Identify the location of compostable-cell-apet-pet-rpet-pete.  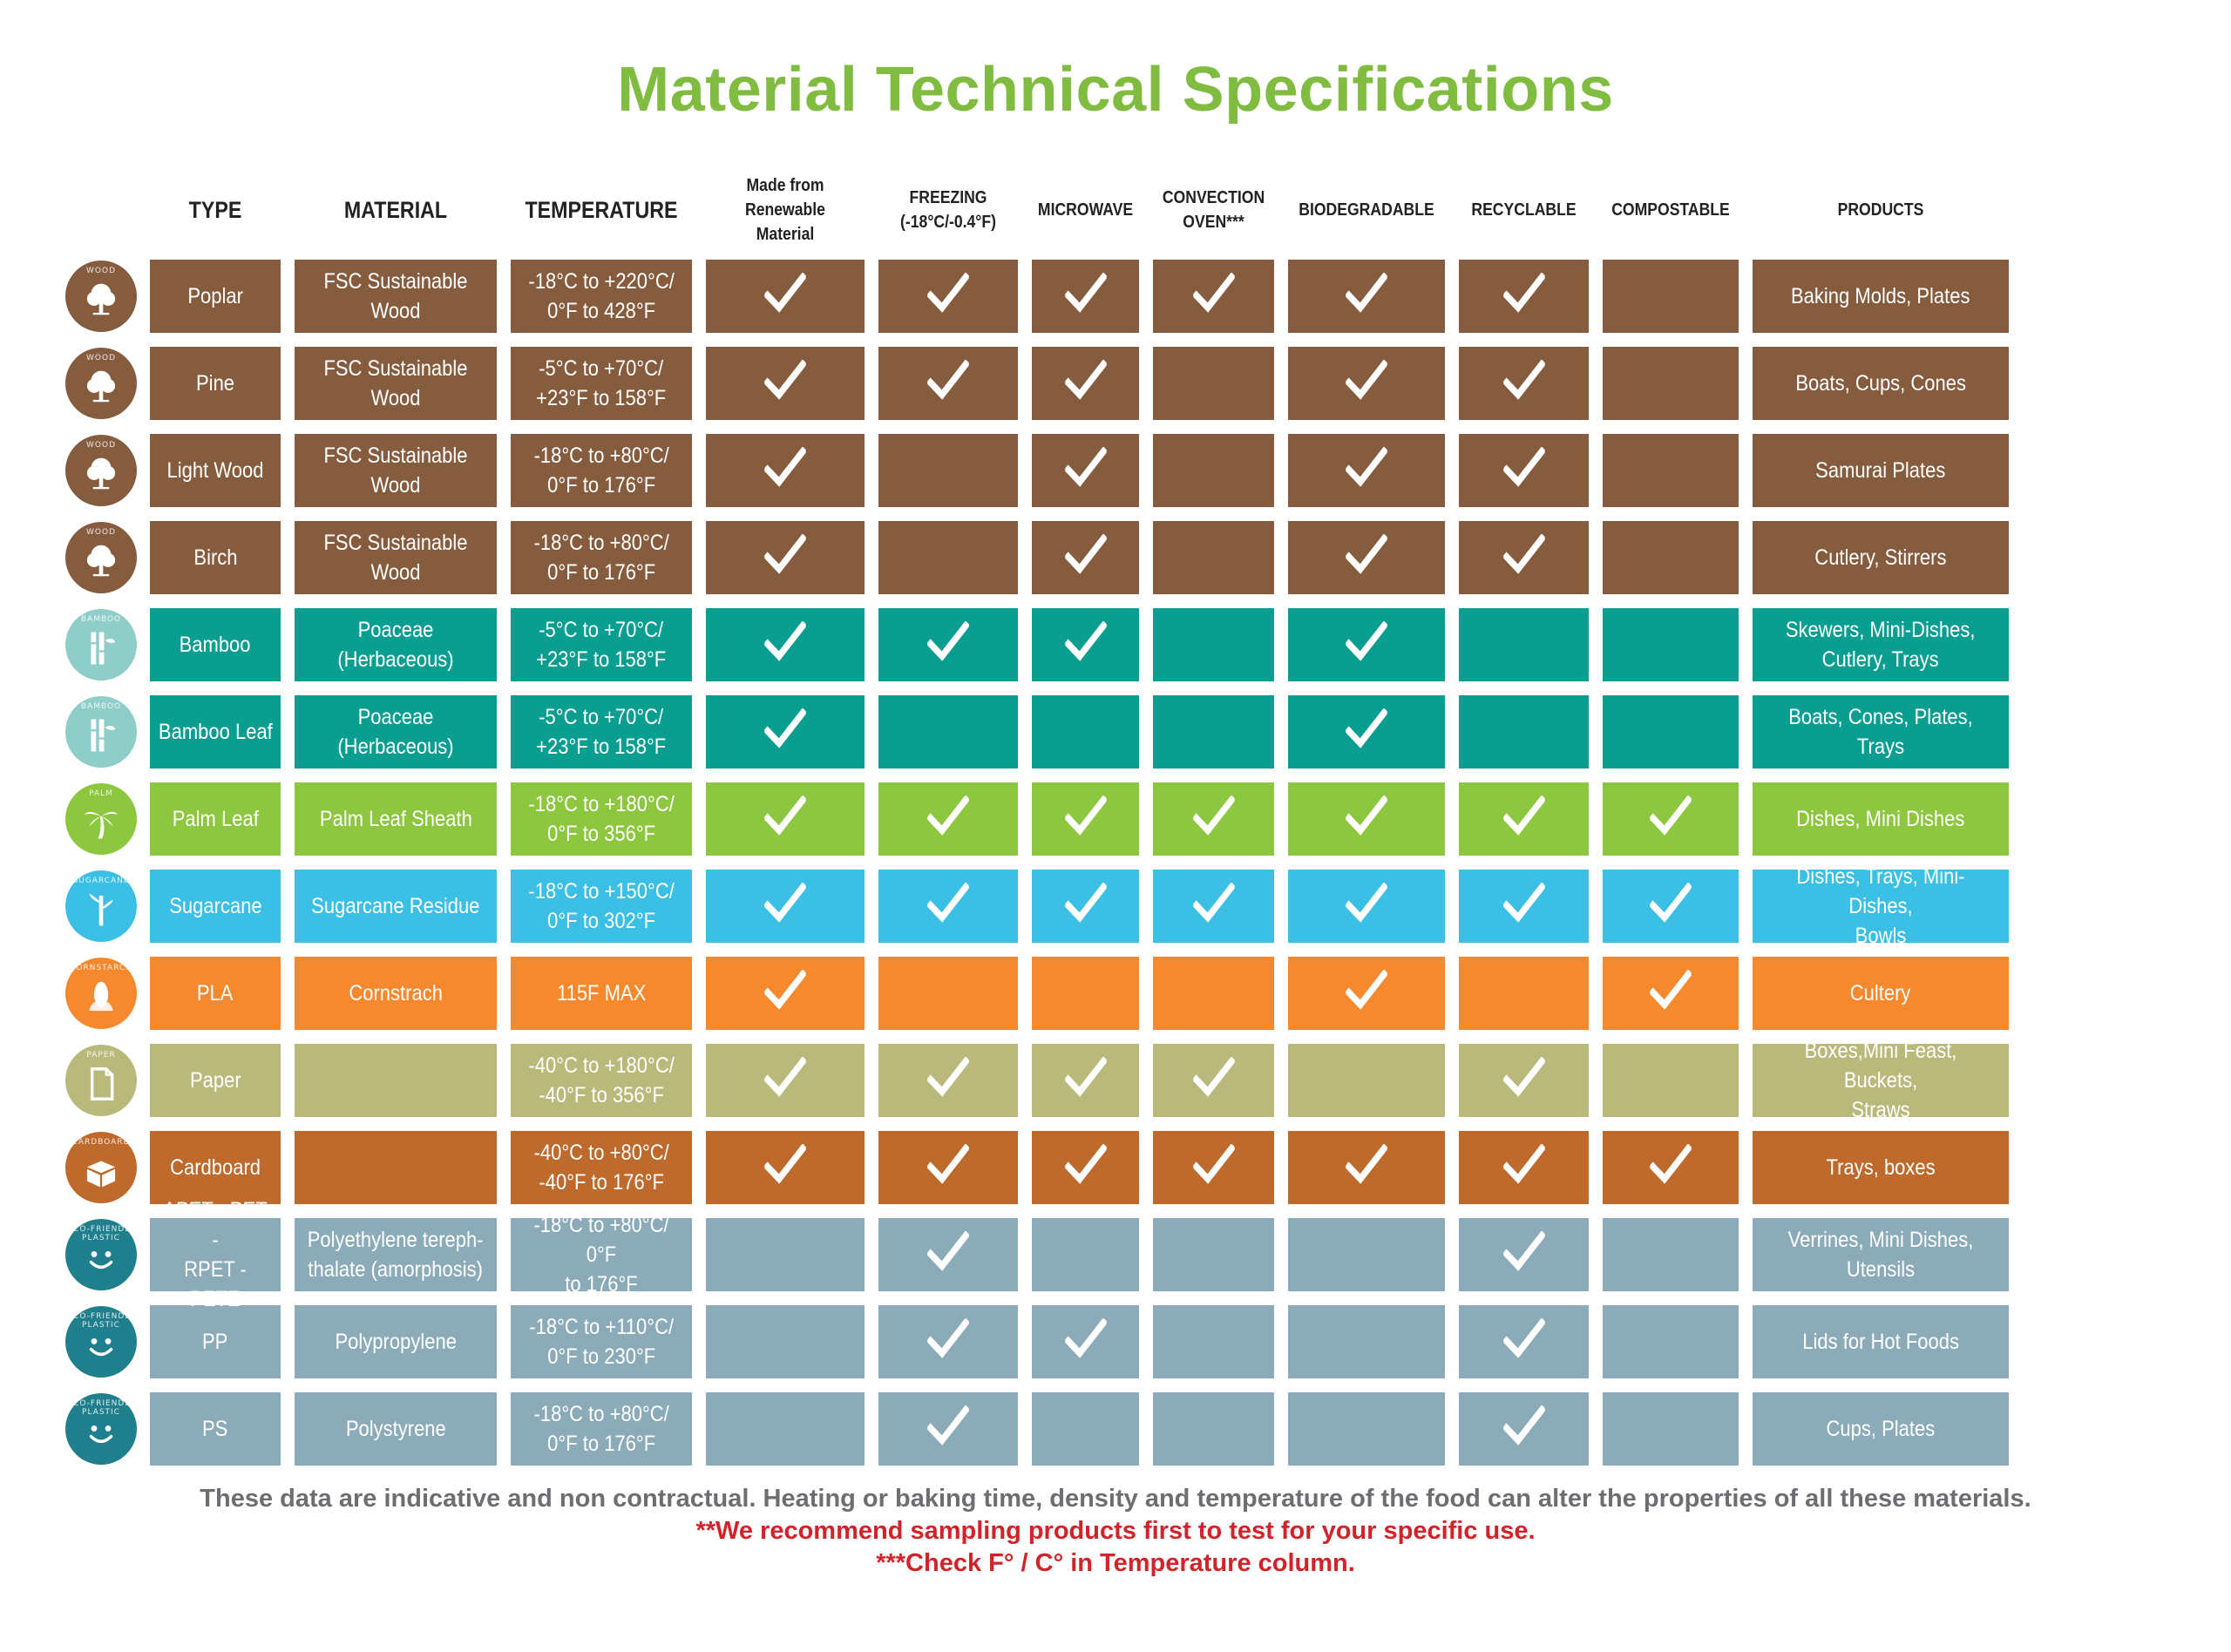
(1671, 1254).